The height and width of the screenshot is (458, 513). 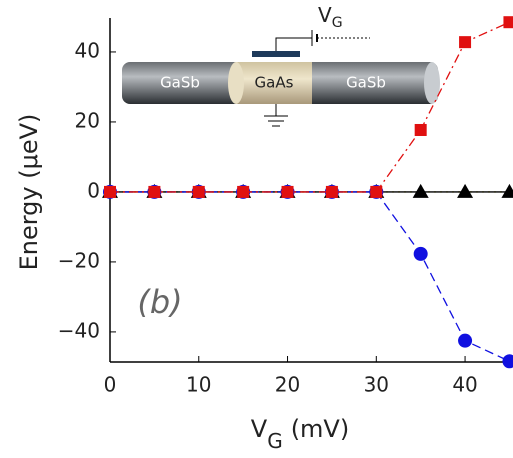 I want to click on inset-label: GaAs, so click(x=274, y=83).